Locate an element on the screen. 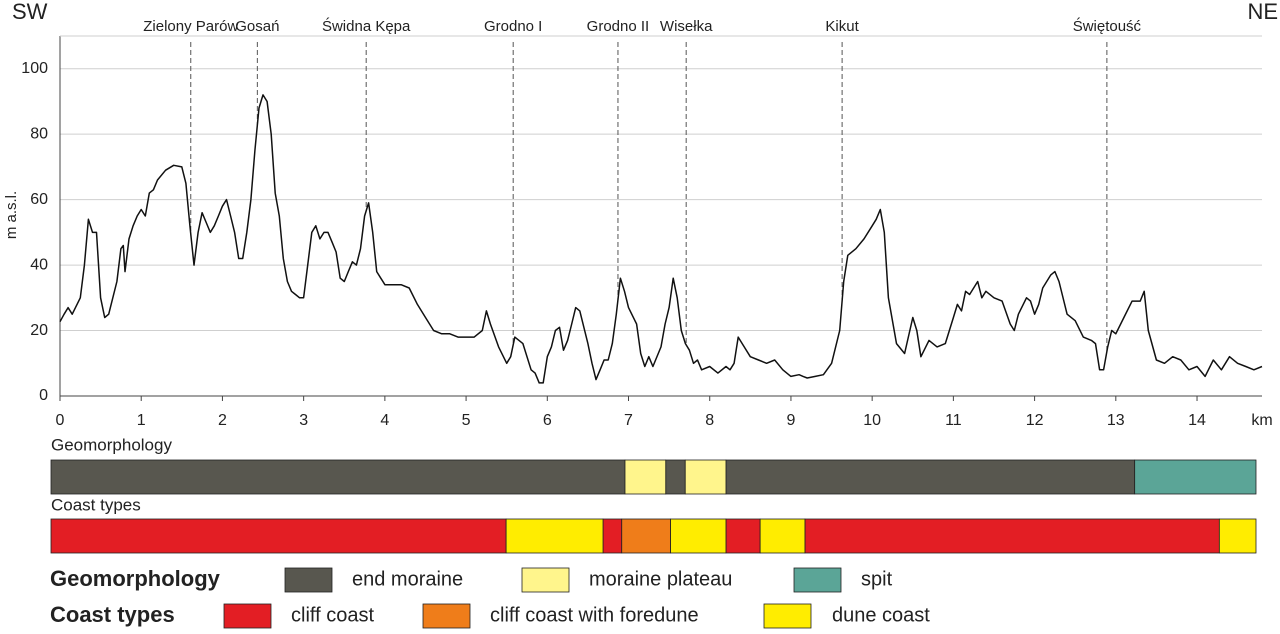 The height and width of the screenshot is (634, 1280). x-tick-label: 12 is located at coordinates (1035, 420).